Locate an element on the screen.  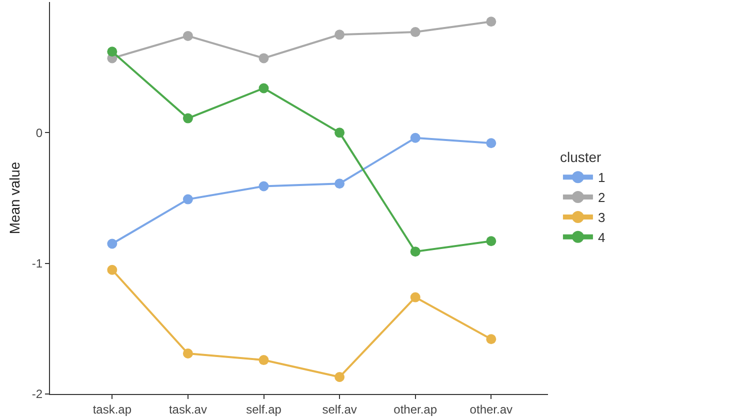
x-tick-label: task.av is located at coordinates (187, 409).